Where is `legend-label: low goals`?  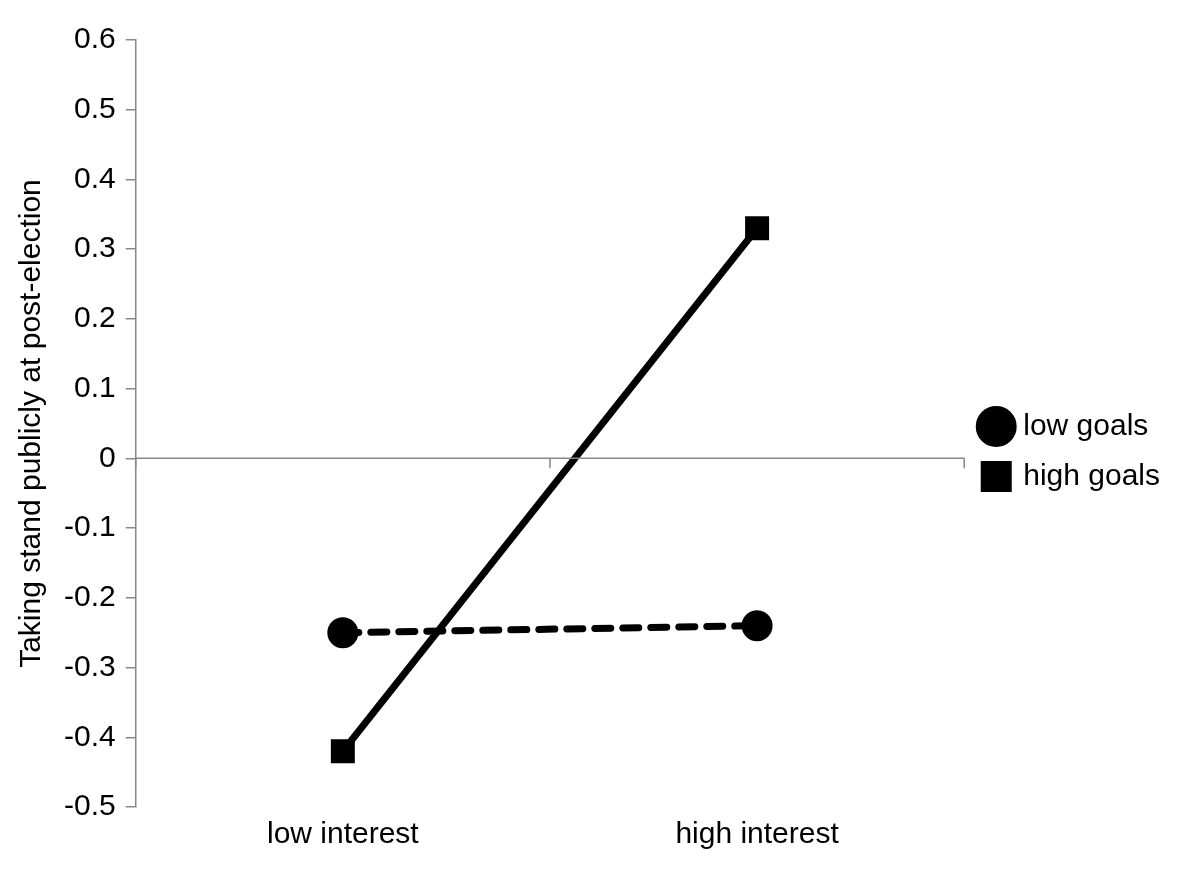 legend-label: low goals is located at coordinates (1086, 424).